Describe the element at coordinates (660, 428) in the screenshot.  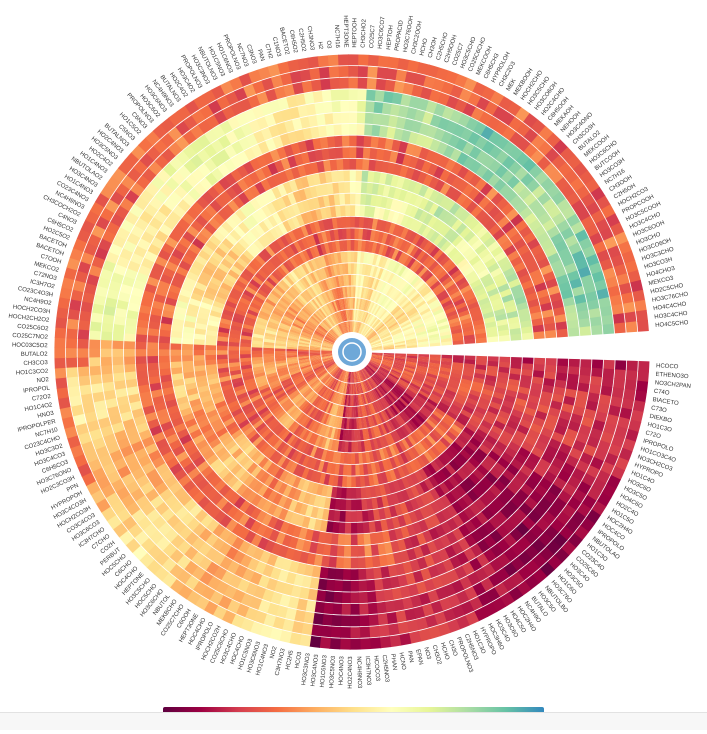
I see `species-label: HO1C3O` at that location.